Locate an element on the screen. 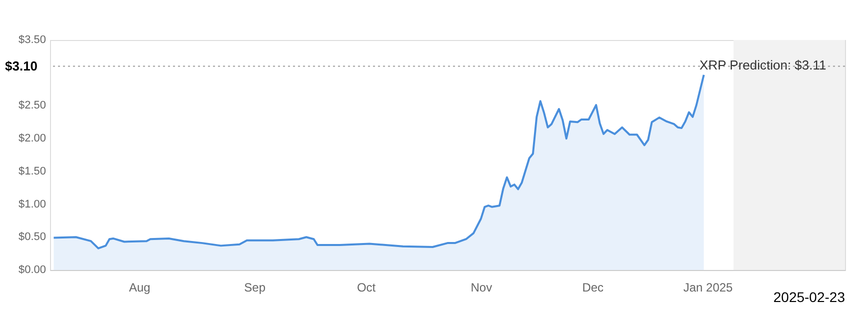 Image resolution: width=850 pixels, height=325 pixels. y-tick-label: $0.00 is located at coordinates (32, 270).